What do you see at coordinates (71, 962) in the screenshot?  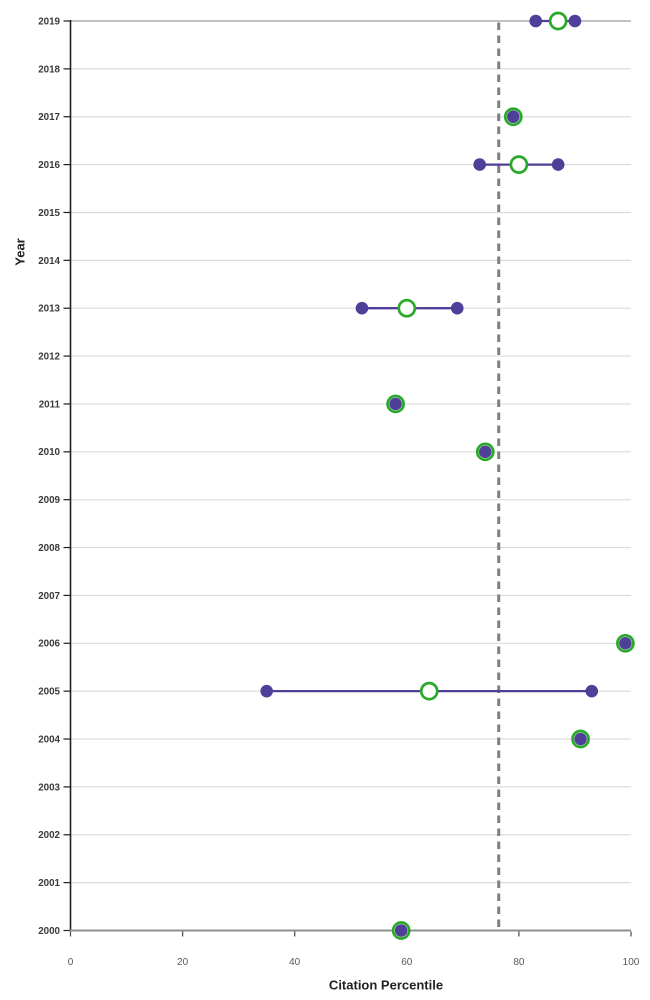 I see `x-tick-label: 0` at bounding box center [71, 962].